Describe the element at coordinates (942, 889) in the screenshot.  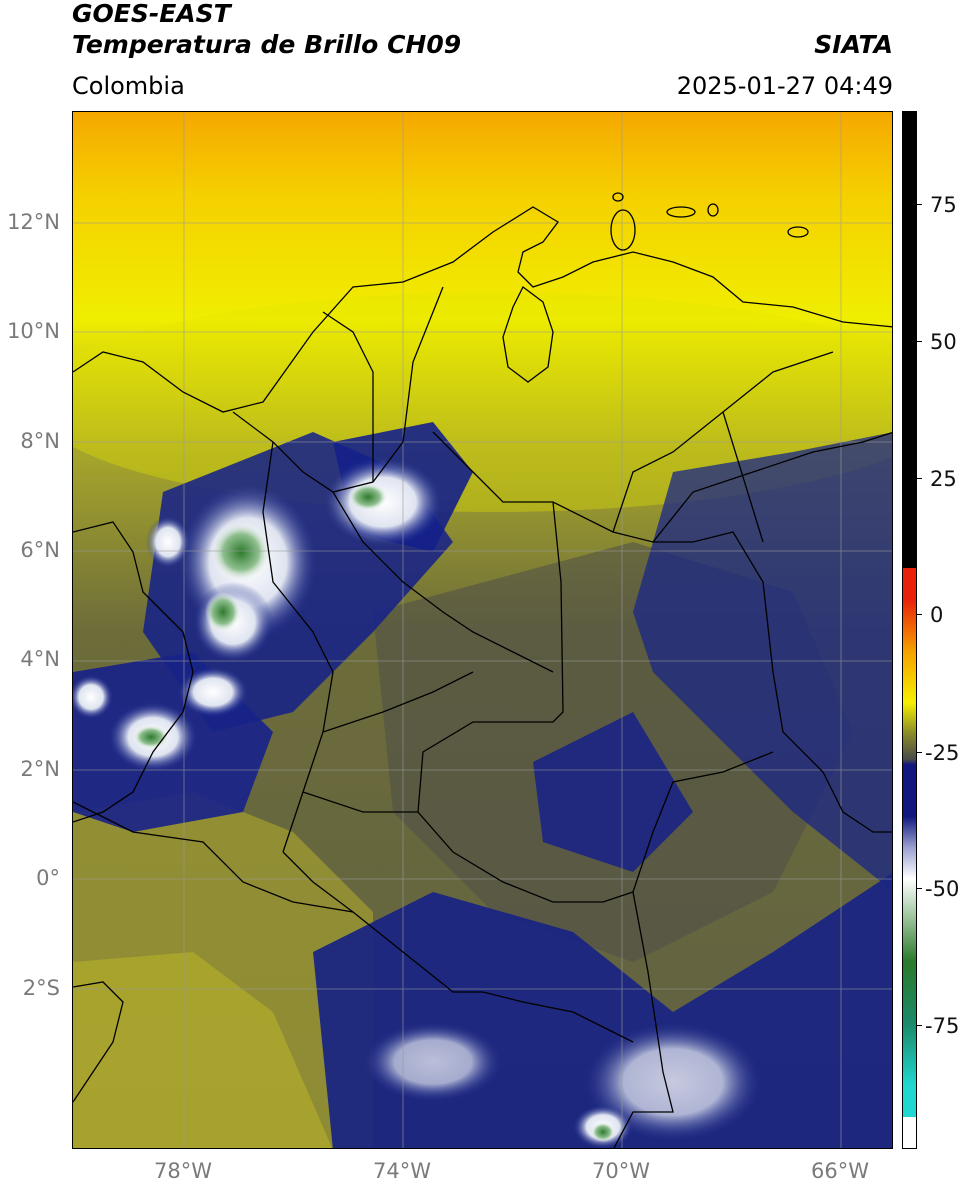
I see `colorbar-label-minus50: -50` at that location.